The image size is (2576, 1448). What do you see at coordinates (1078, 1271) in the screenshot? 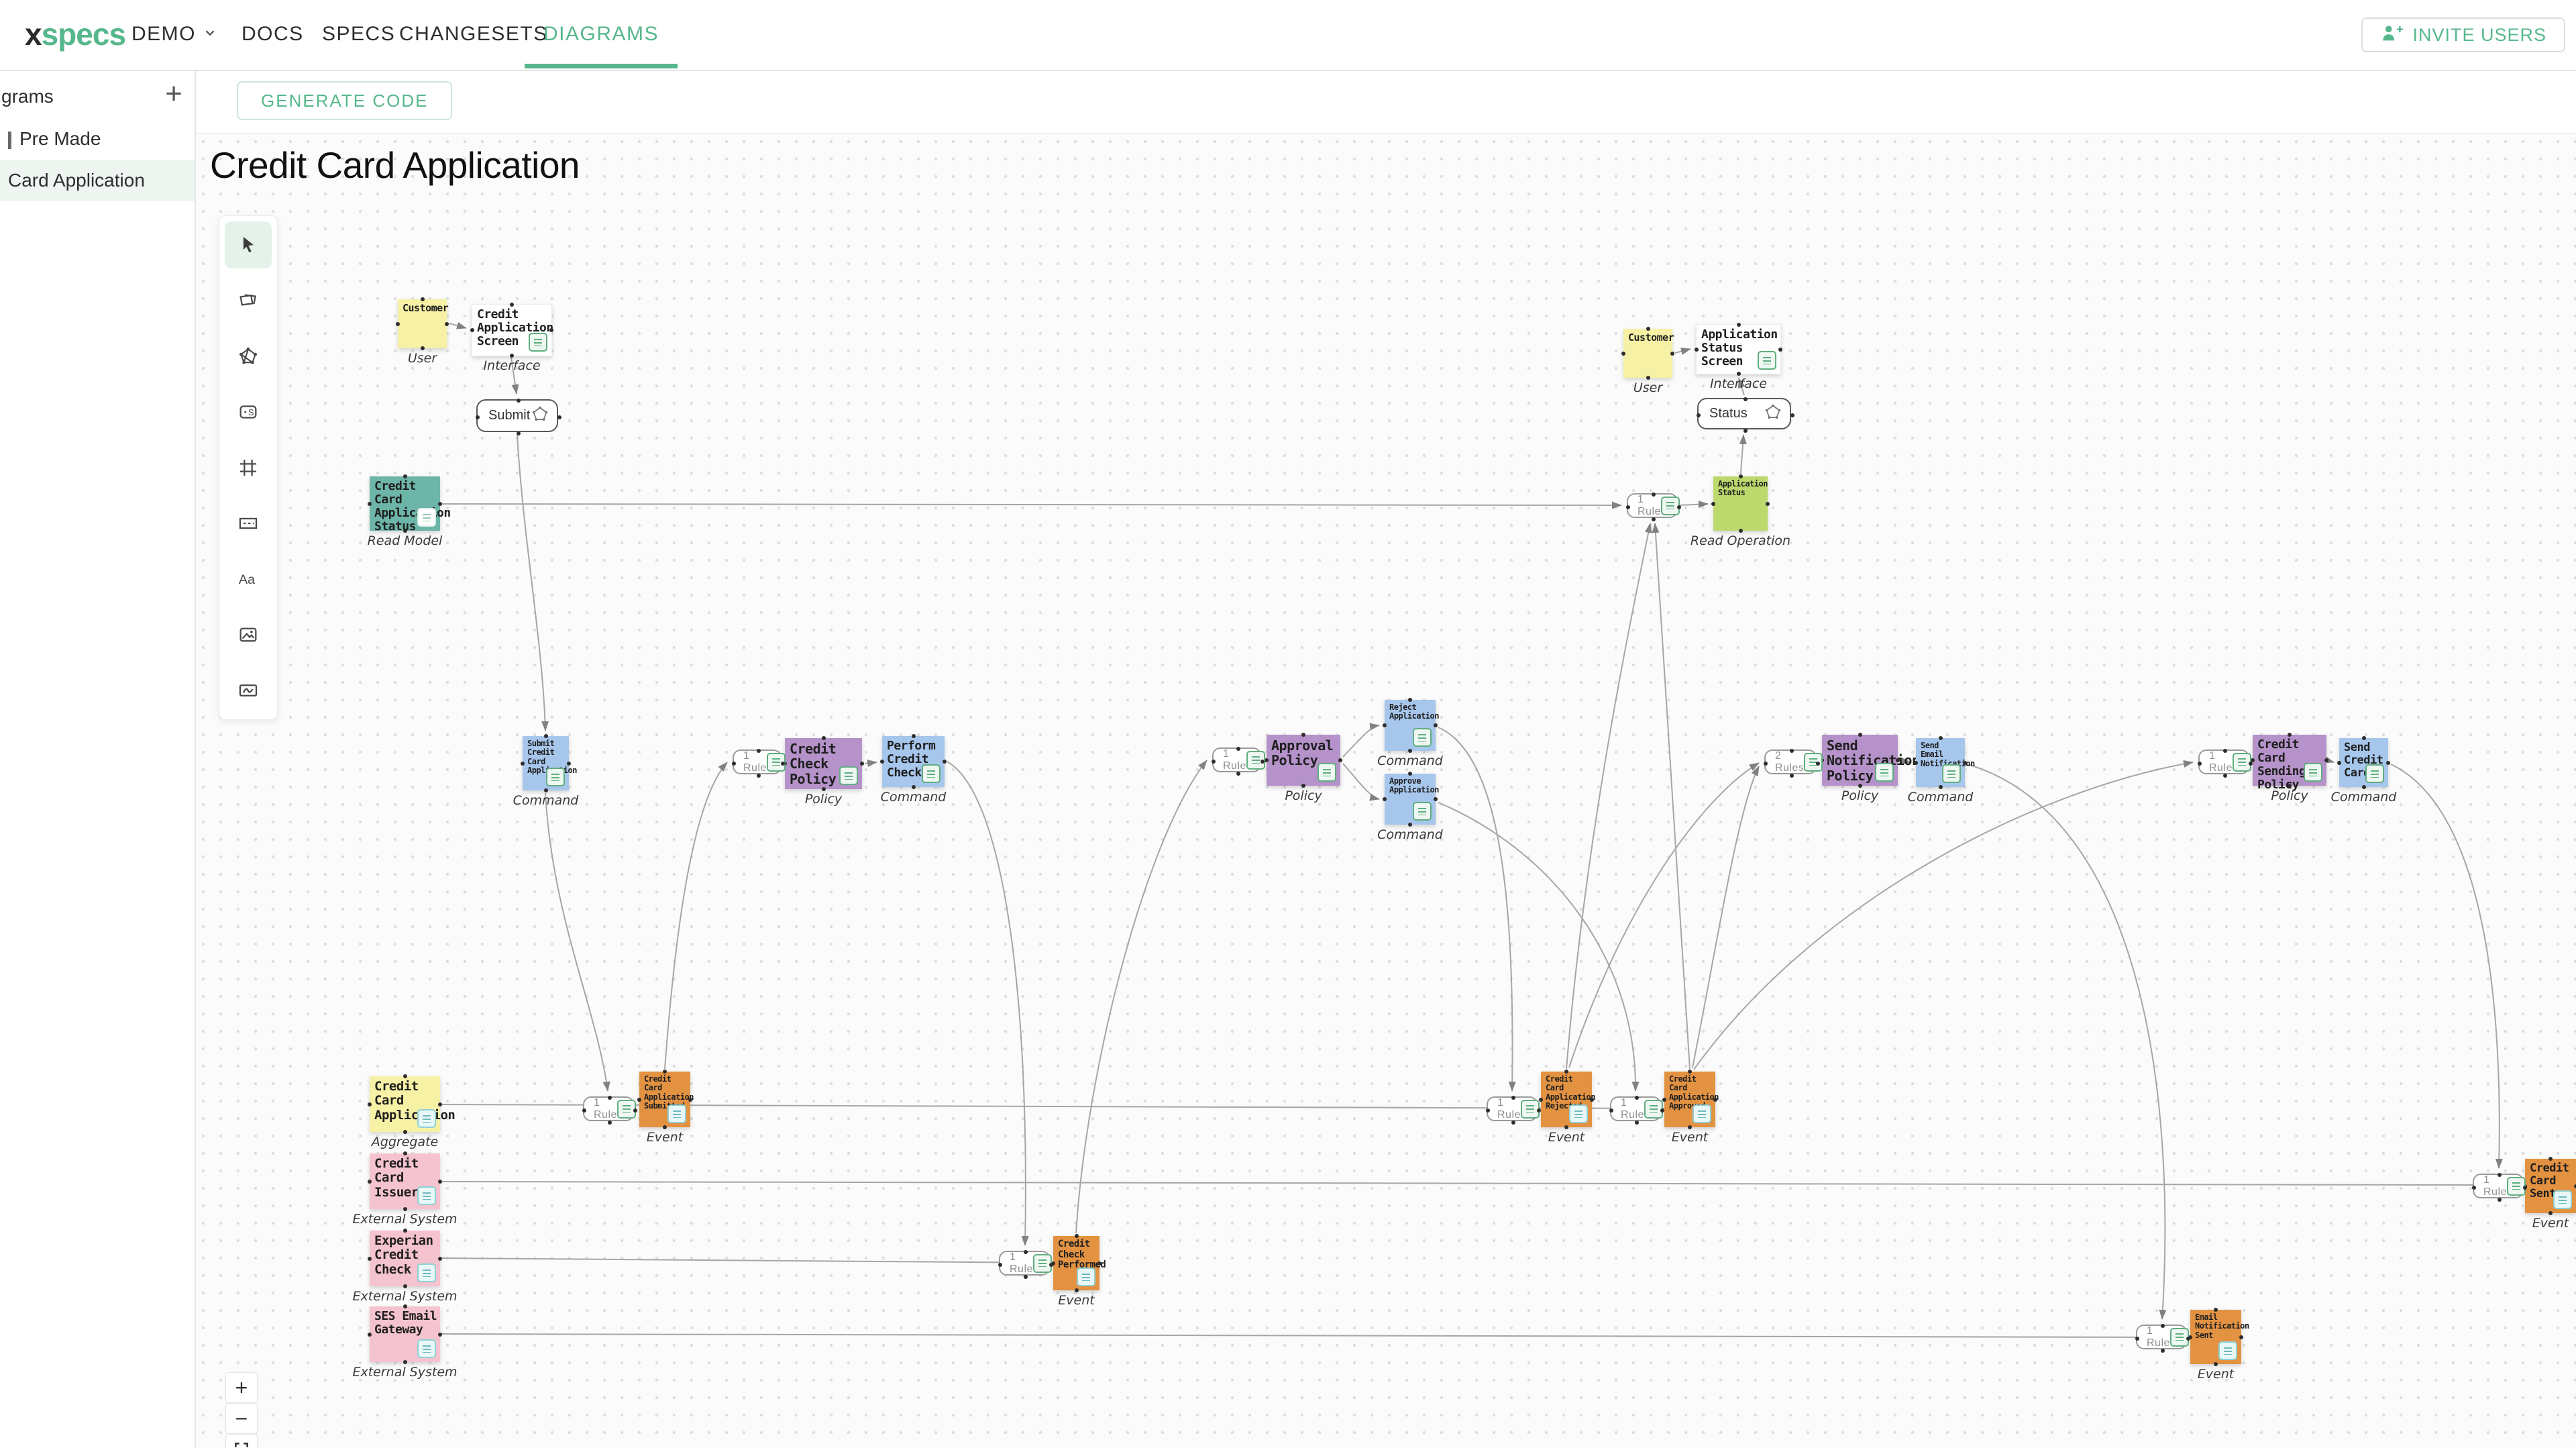
I see `diagram-node-event: Credit Check Performed Event` at bounding box center [1078, 1271].